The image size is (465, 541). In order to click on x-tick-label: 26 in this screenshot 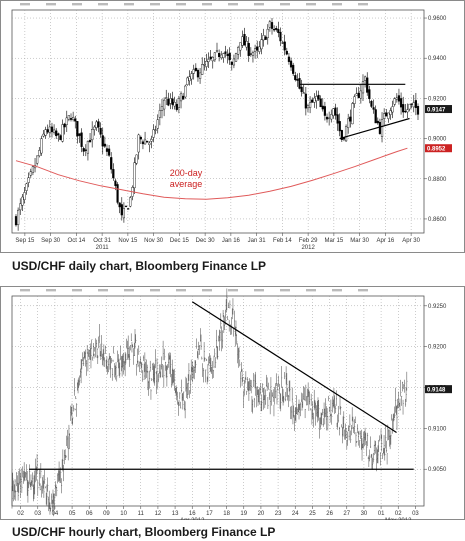, I will do `click(329, 514)`.